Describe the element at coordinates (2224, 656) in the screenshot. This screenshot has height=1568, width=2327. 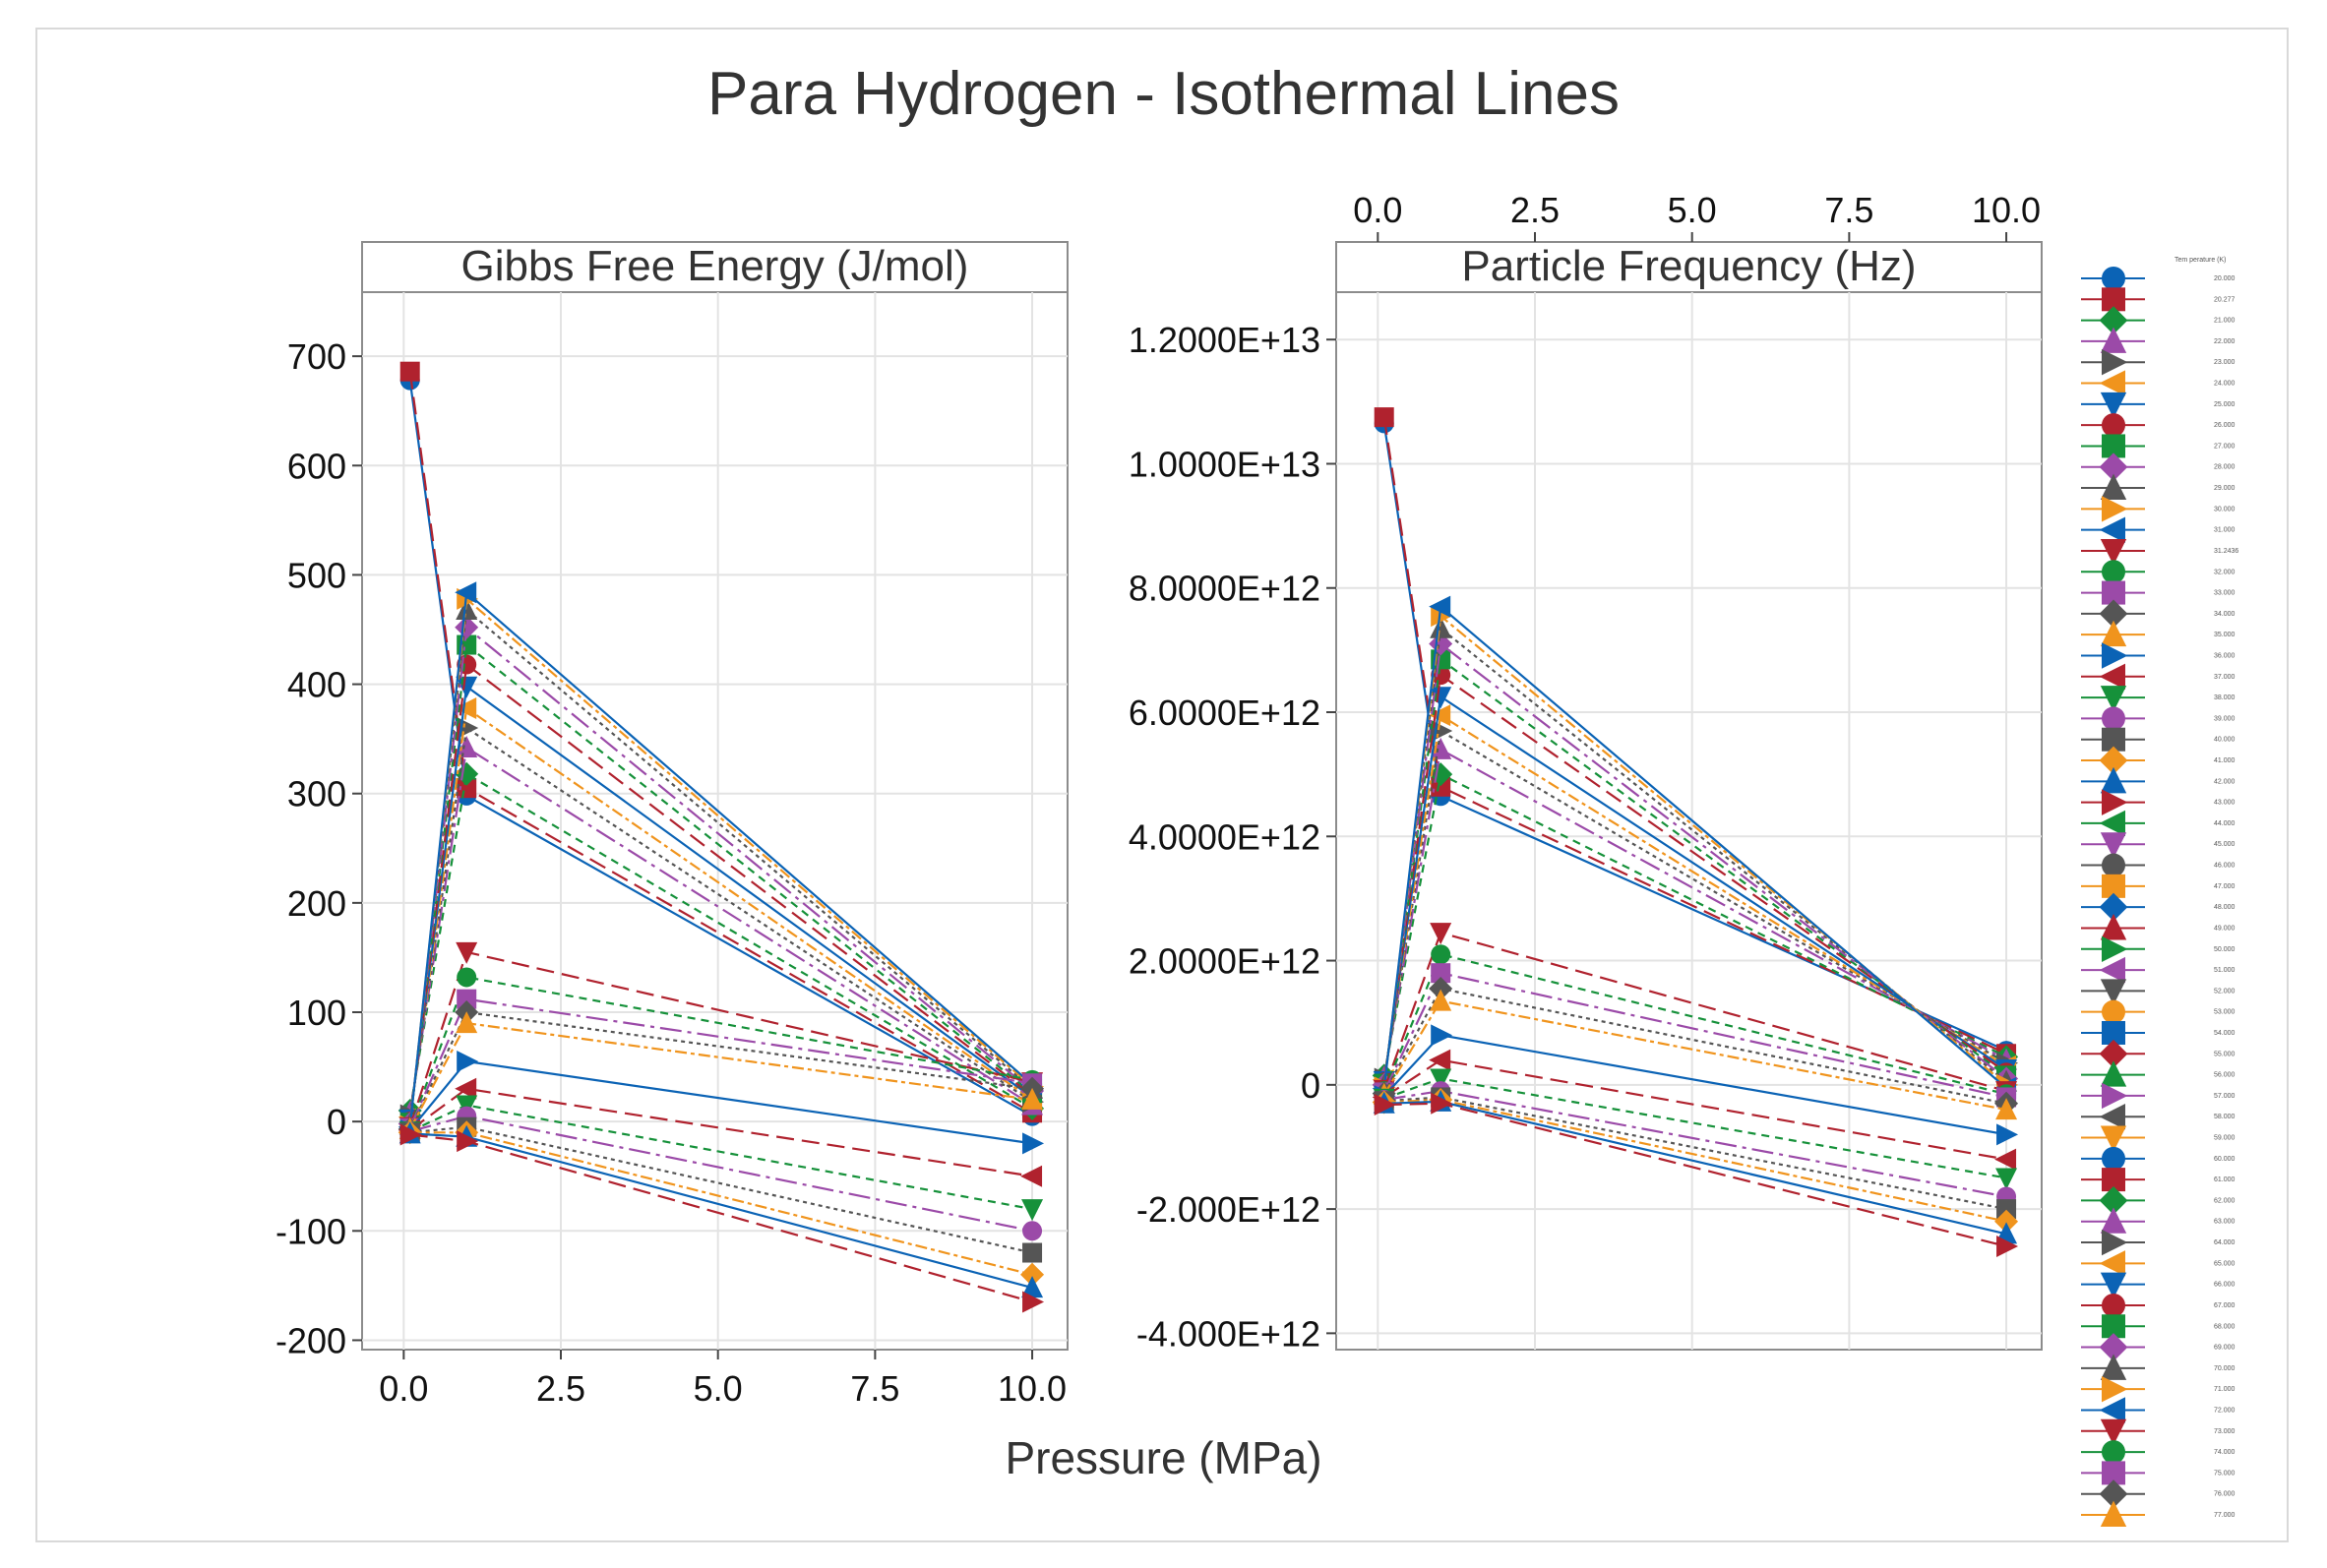
I see `legend-label: 36.000` at that location.